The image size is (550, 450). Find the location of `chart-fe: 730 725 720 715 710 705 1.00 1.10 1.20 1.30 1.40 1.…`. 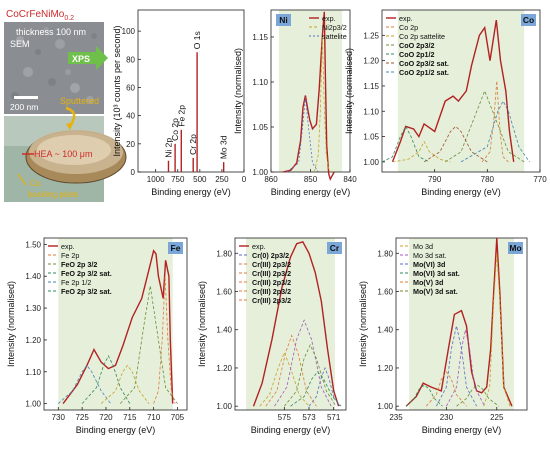

chart-fe: 730 725 720 715 710 705 1.00 1.10 1.20 1.30 1.40 1.… is located at coordinates (97, 336).